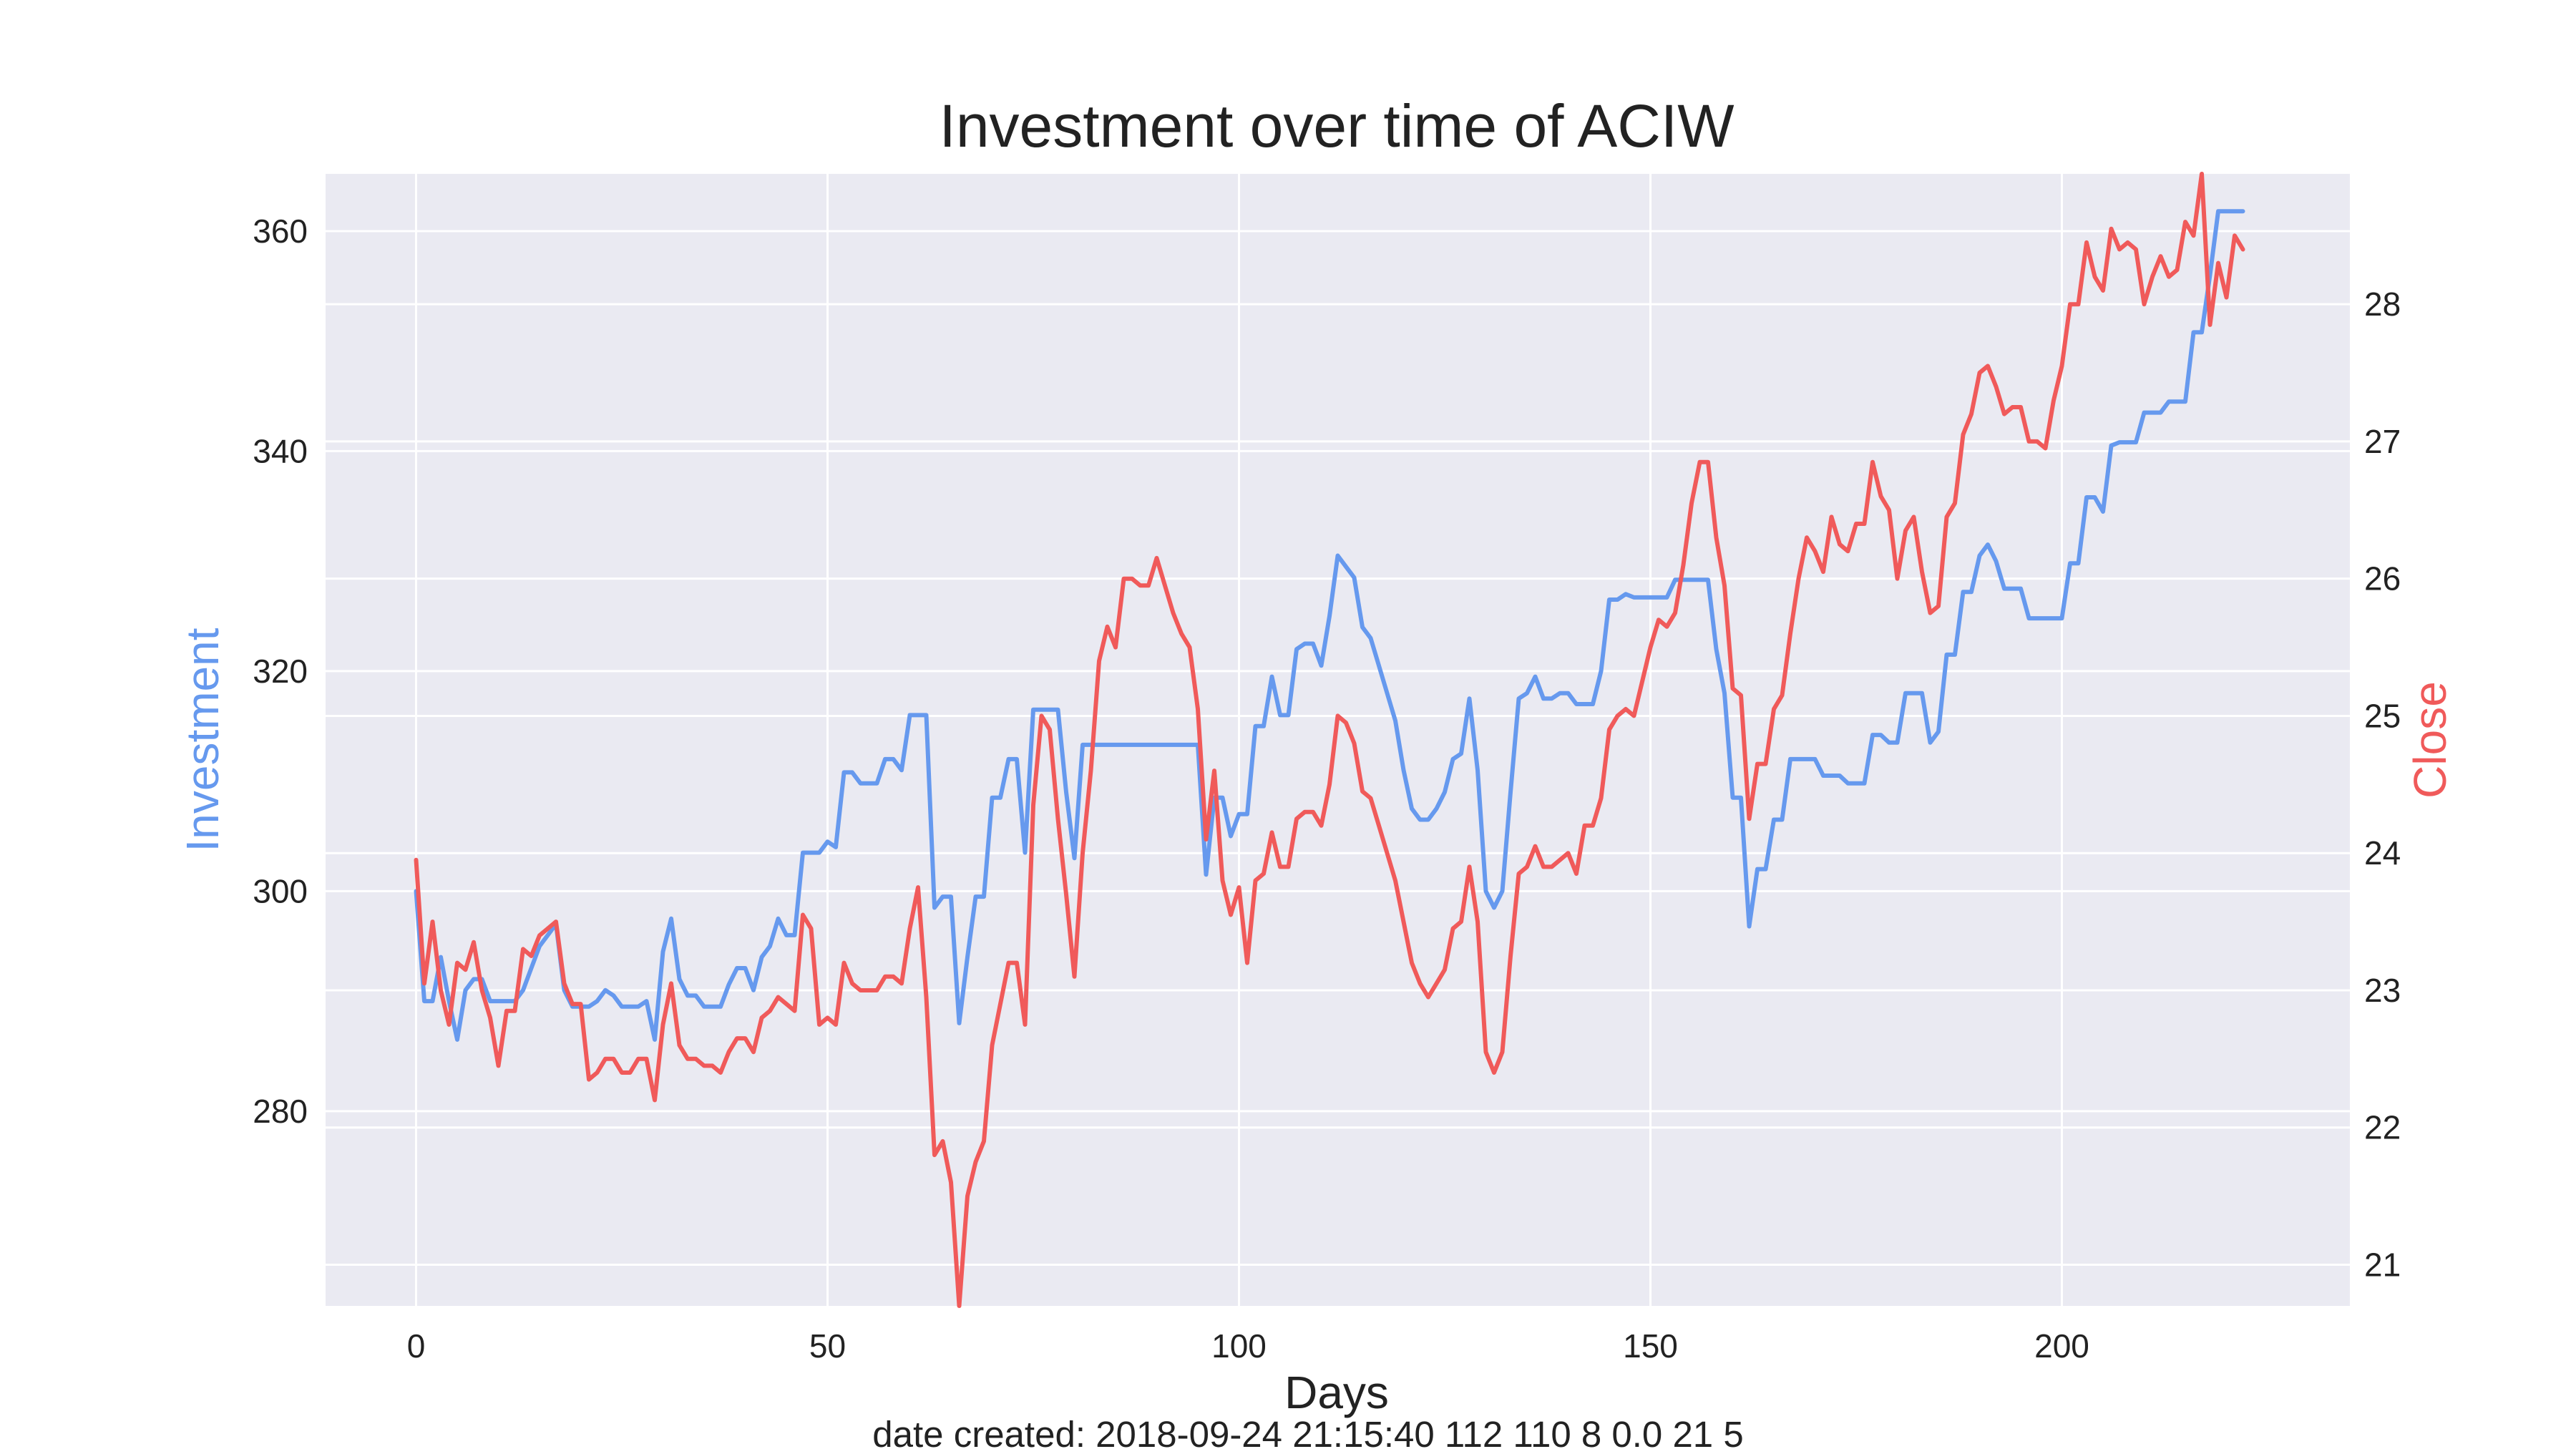  Describe the element at coordinates (280, 1111) in the screenshot. I see `y-tick-label-left: 280` at that location.